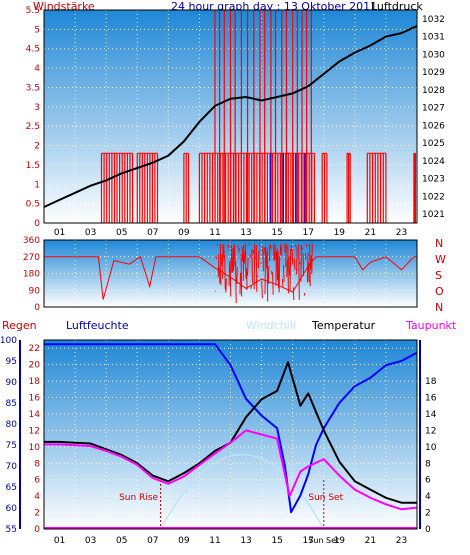 This screenshot has height=555, width=470. Describe the element at coordinates (431, 448) in the screenshot. I see `right-tick-label: 10` at that location.